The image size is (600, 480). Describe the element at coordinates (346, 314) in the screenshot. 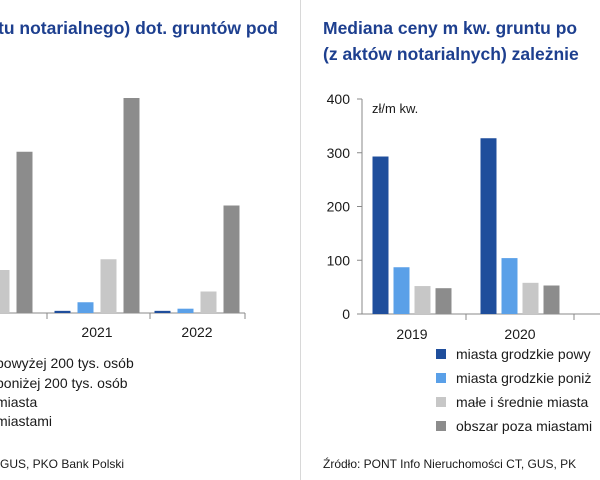

I see `y-tick-label: 0` at that location.